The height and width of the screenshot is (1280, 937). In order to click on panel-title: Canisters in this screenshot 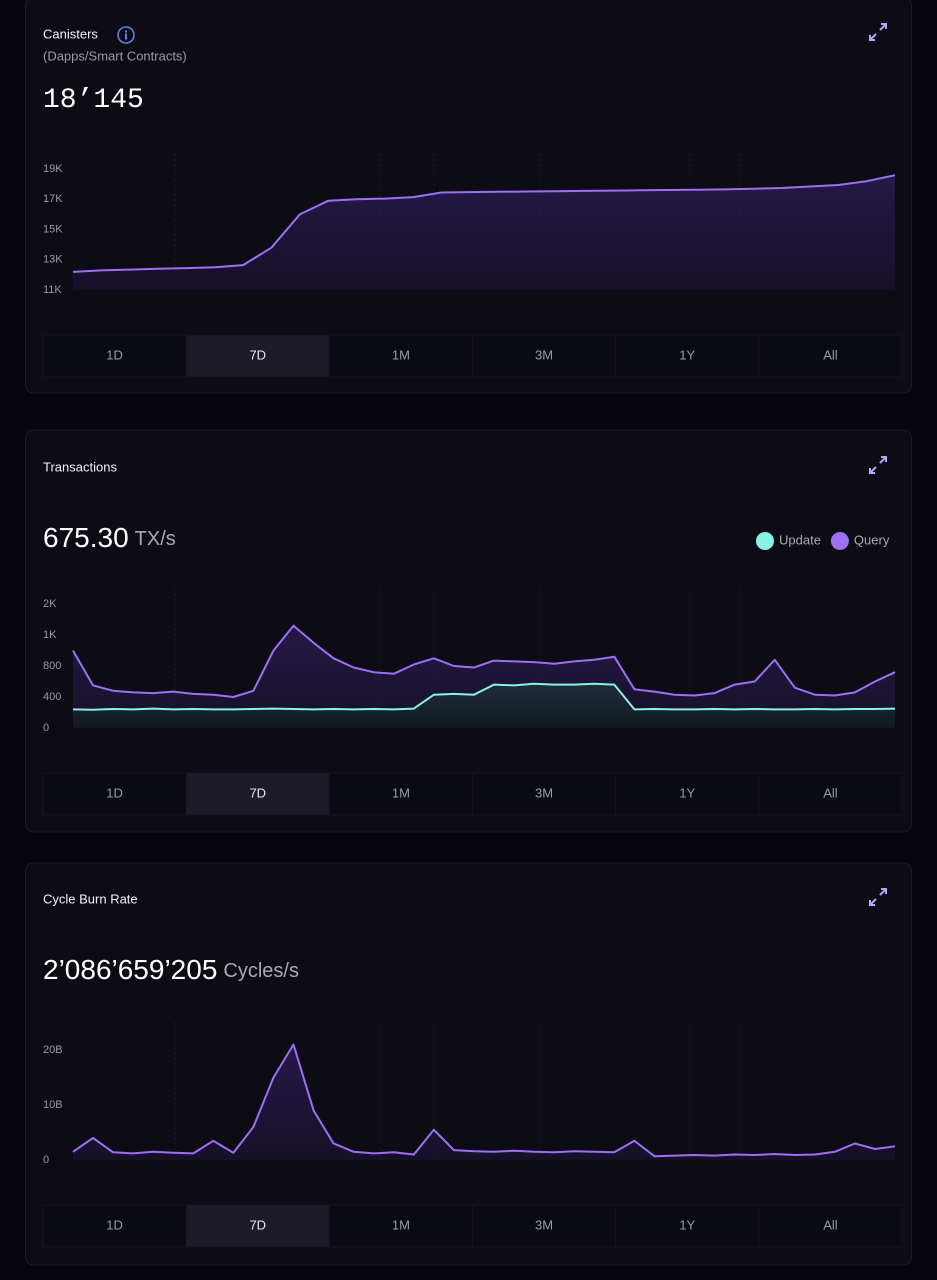, I will do `click(70, 33)`.